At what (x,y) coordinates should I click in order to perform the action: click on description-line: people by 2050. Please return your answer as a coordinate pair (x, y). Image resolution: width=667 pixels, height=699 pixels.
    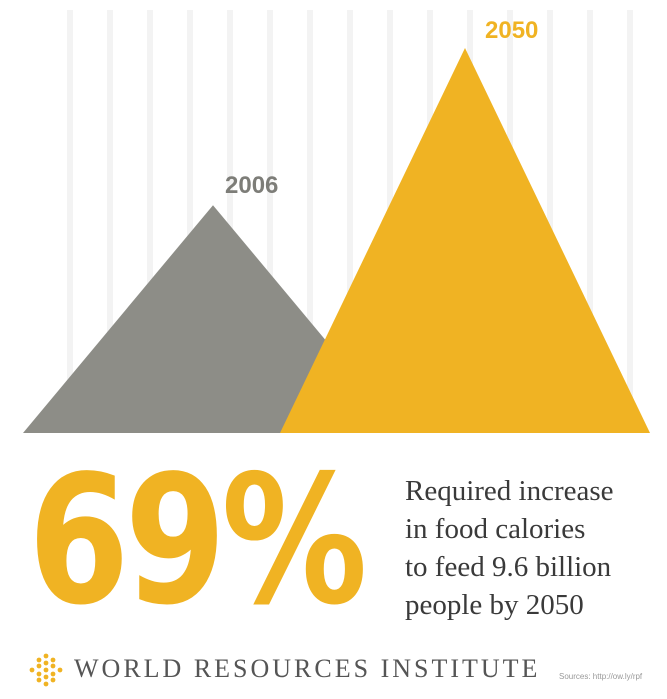
    Looking at the image, I should click on (494, 605).